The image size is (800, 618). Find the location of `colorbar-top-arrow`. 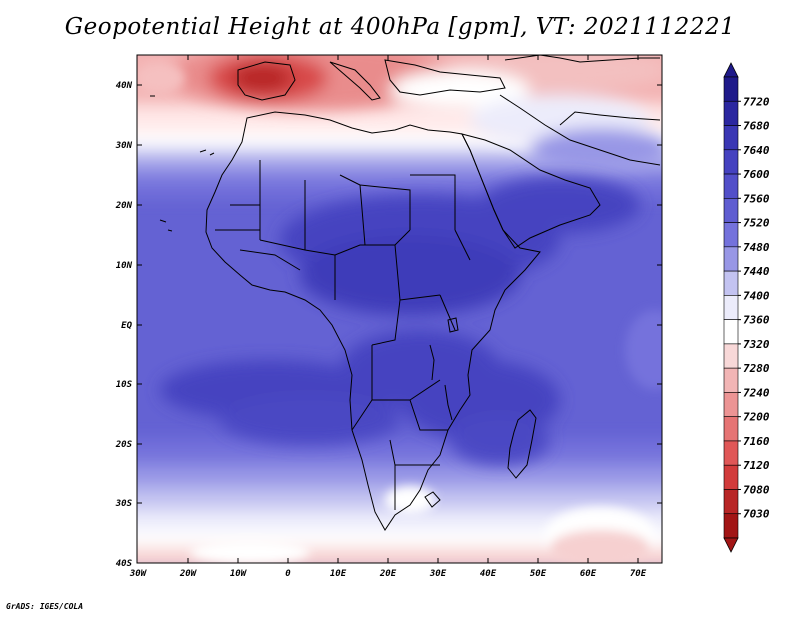

colorbar-top-arrow is located at coordinates (731, 70).